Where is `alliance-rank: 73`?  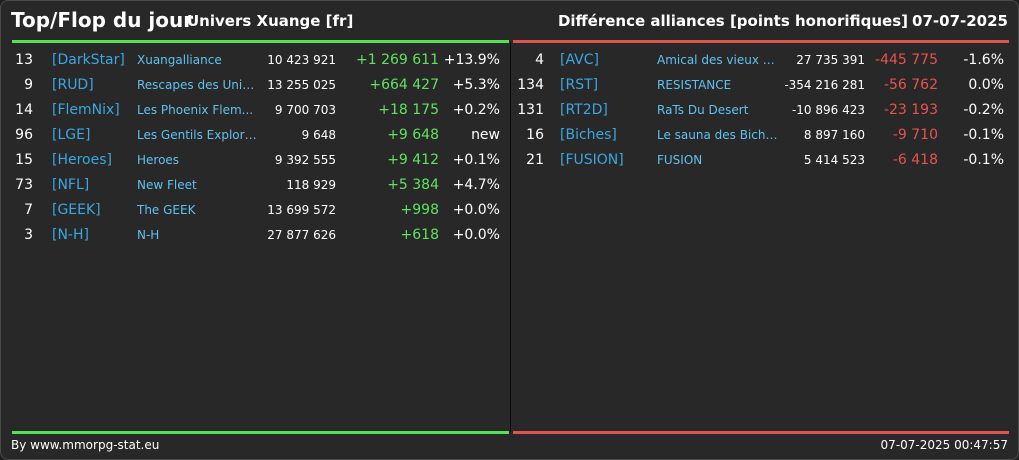 alliance-rank: 73 is located at coordinates (24, 185).